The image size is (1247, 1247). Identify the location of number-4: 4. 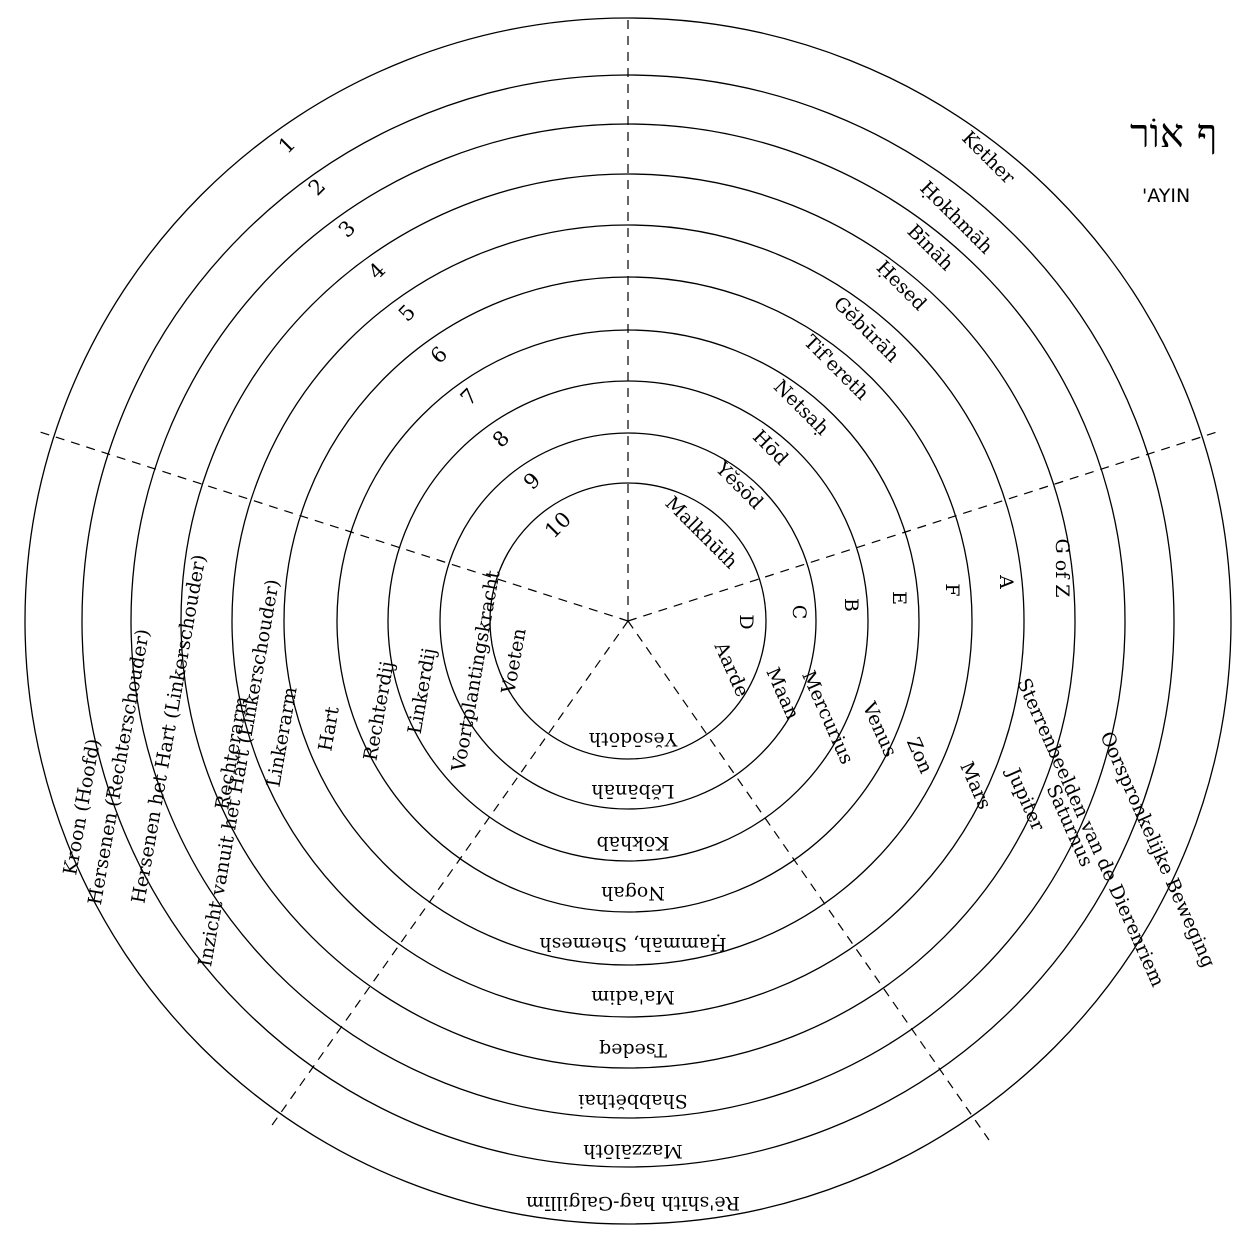
(377, 271).